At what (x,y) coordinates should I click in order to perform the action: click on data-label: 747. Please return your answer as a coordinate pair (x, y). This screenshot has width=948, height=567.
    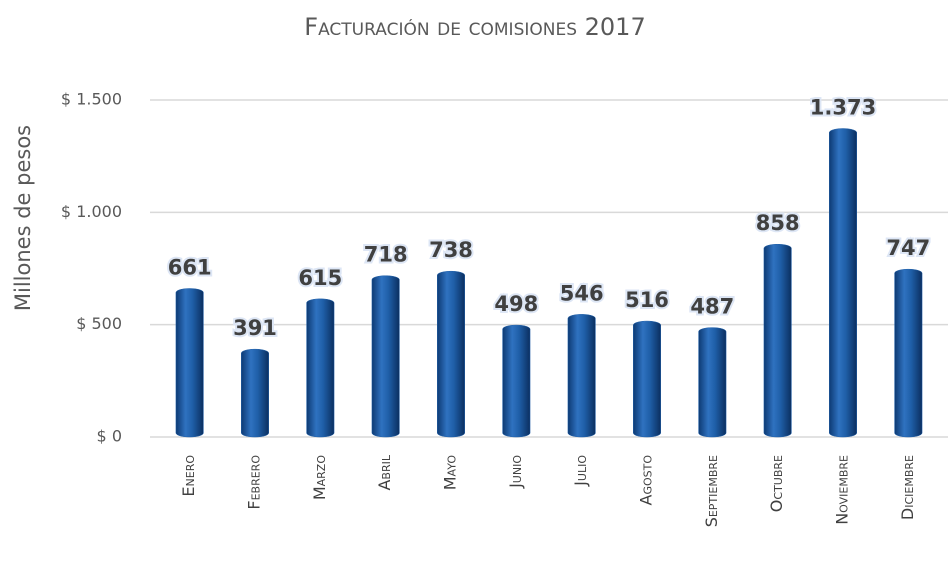
    Looking at the image, I should click on (908, 248).